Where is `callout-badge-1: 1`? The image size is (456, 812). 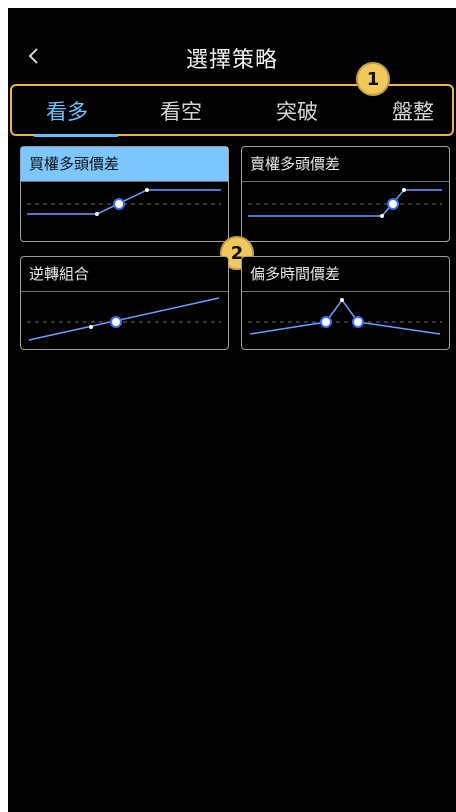
callout-badge-1: 1 is located at coordinates (373, 79).